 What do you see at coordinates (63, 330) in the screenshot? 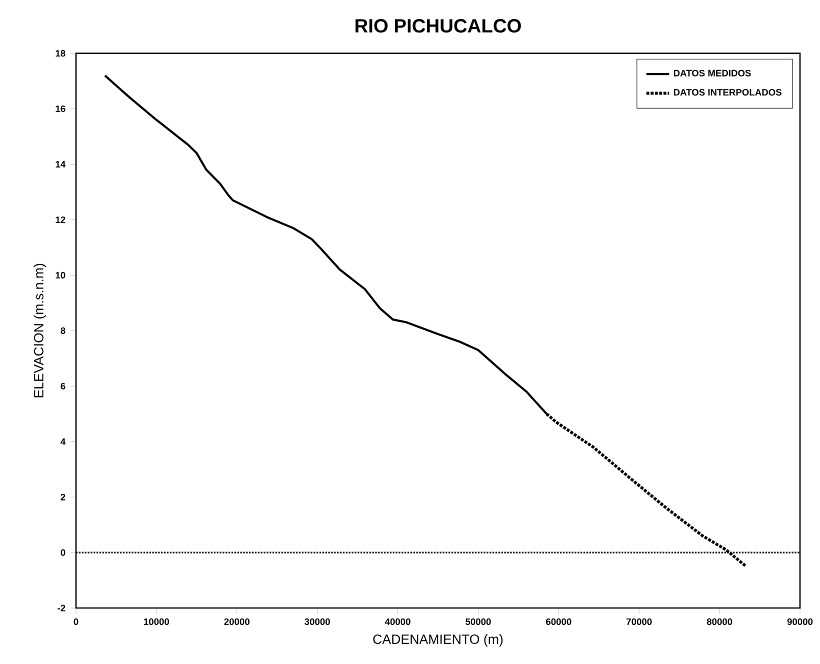
I see `y-tick-label: 8` at bounding box center [63, 330].